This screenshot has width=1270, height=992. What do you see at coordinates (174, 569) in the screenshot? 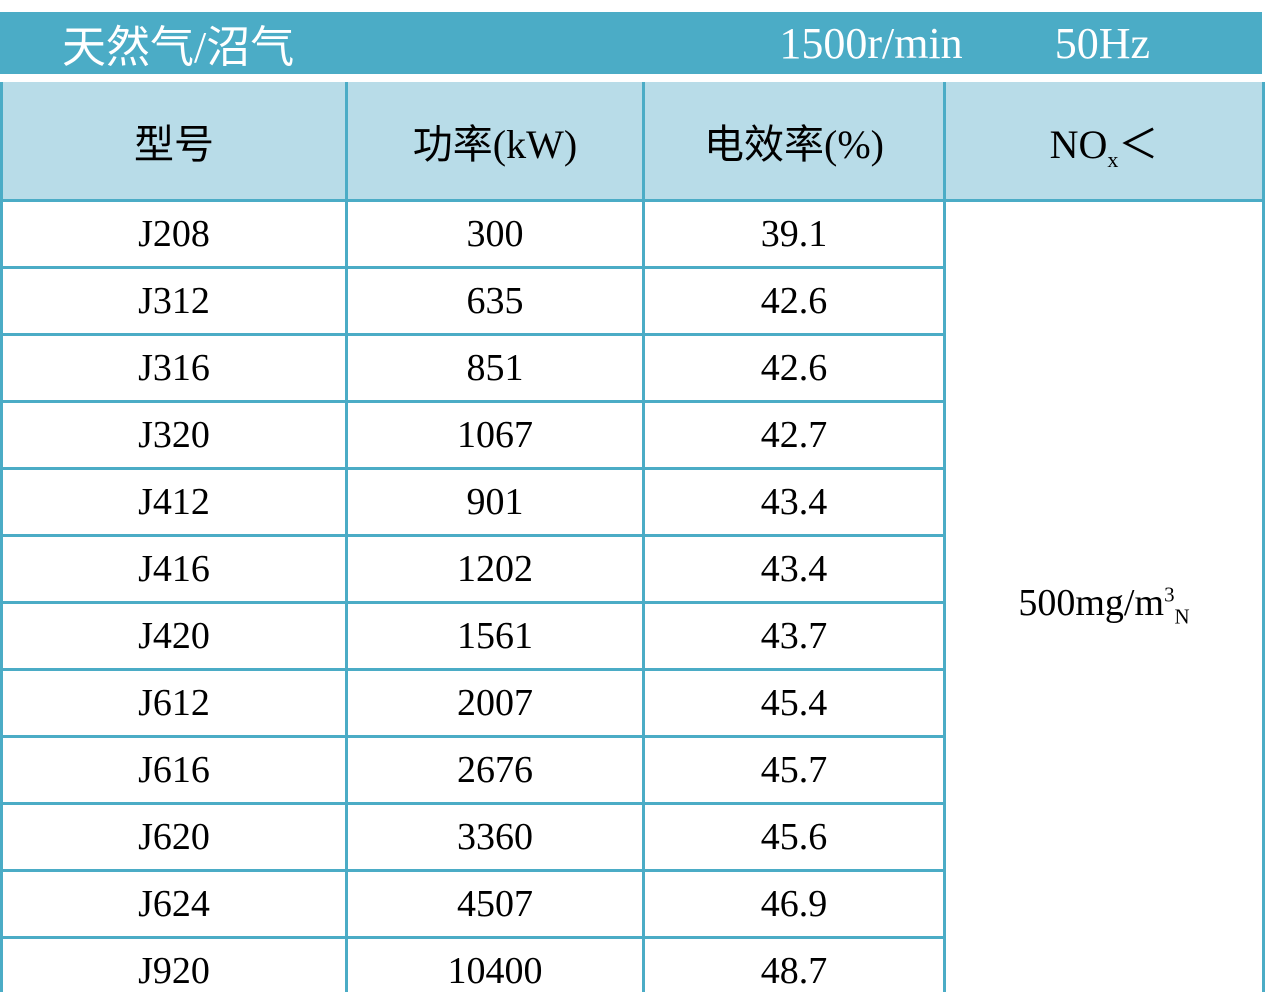
I see `model-cell: J416` at bounding box center [174, 569].